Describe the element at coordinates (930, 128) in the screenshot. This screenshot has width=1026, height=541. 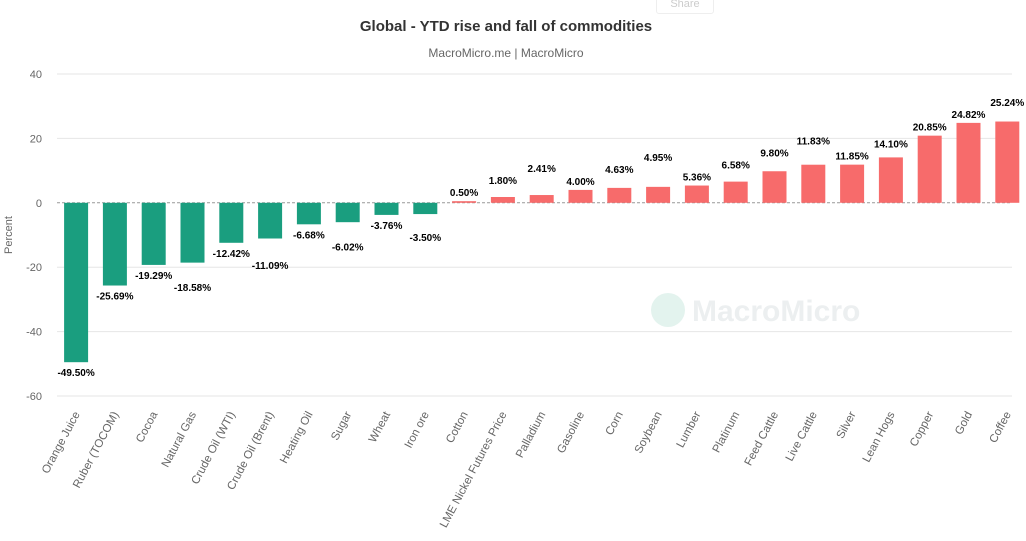
I see `data-label: 20.85%` at that location.